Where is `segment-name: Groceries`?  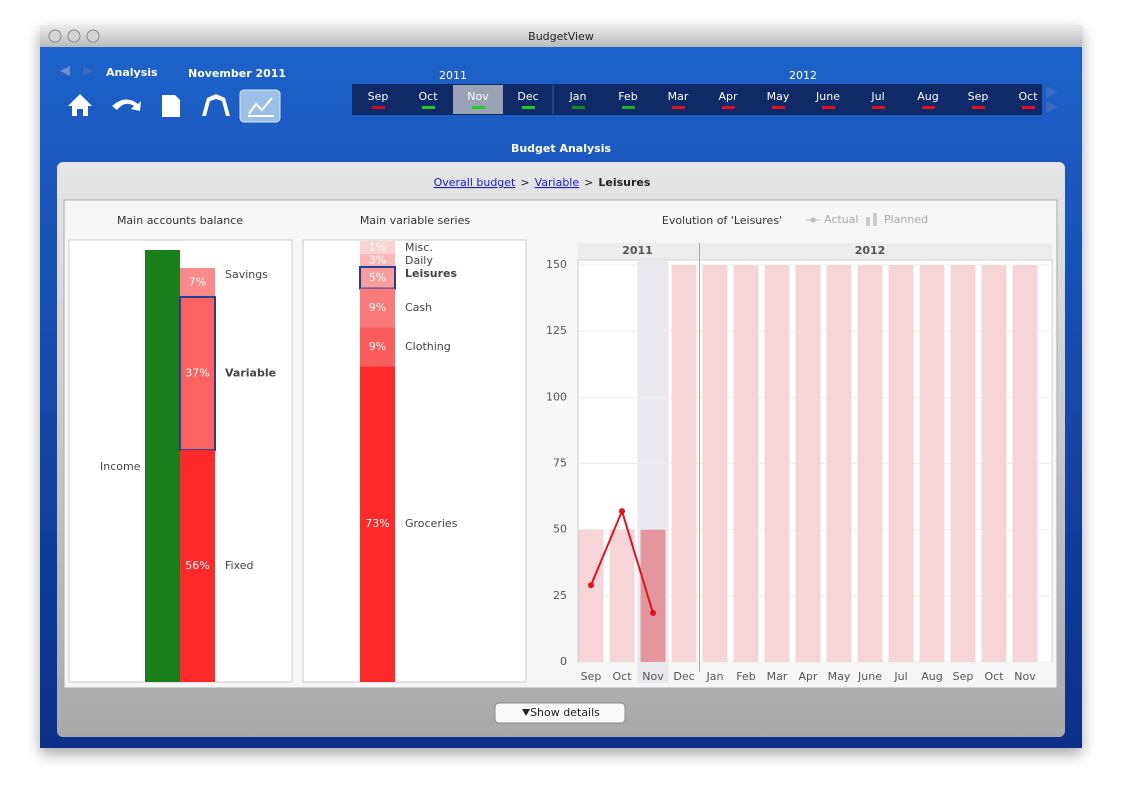
segment-name: Groceries is located at coordinates (431, 523).